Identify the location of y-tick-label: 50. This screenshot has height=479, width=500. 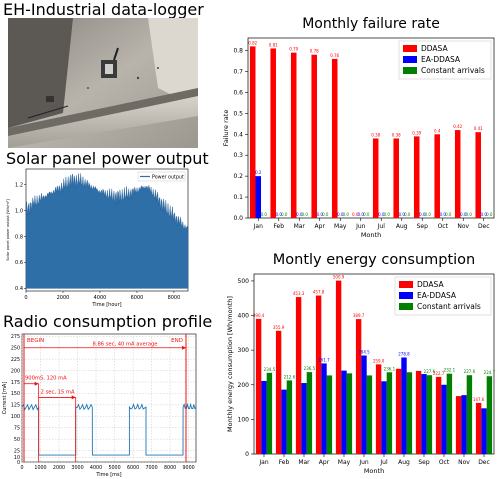
(17, 440).